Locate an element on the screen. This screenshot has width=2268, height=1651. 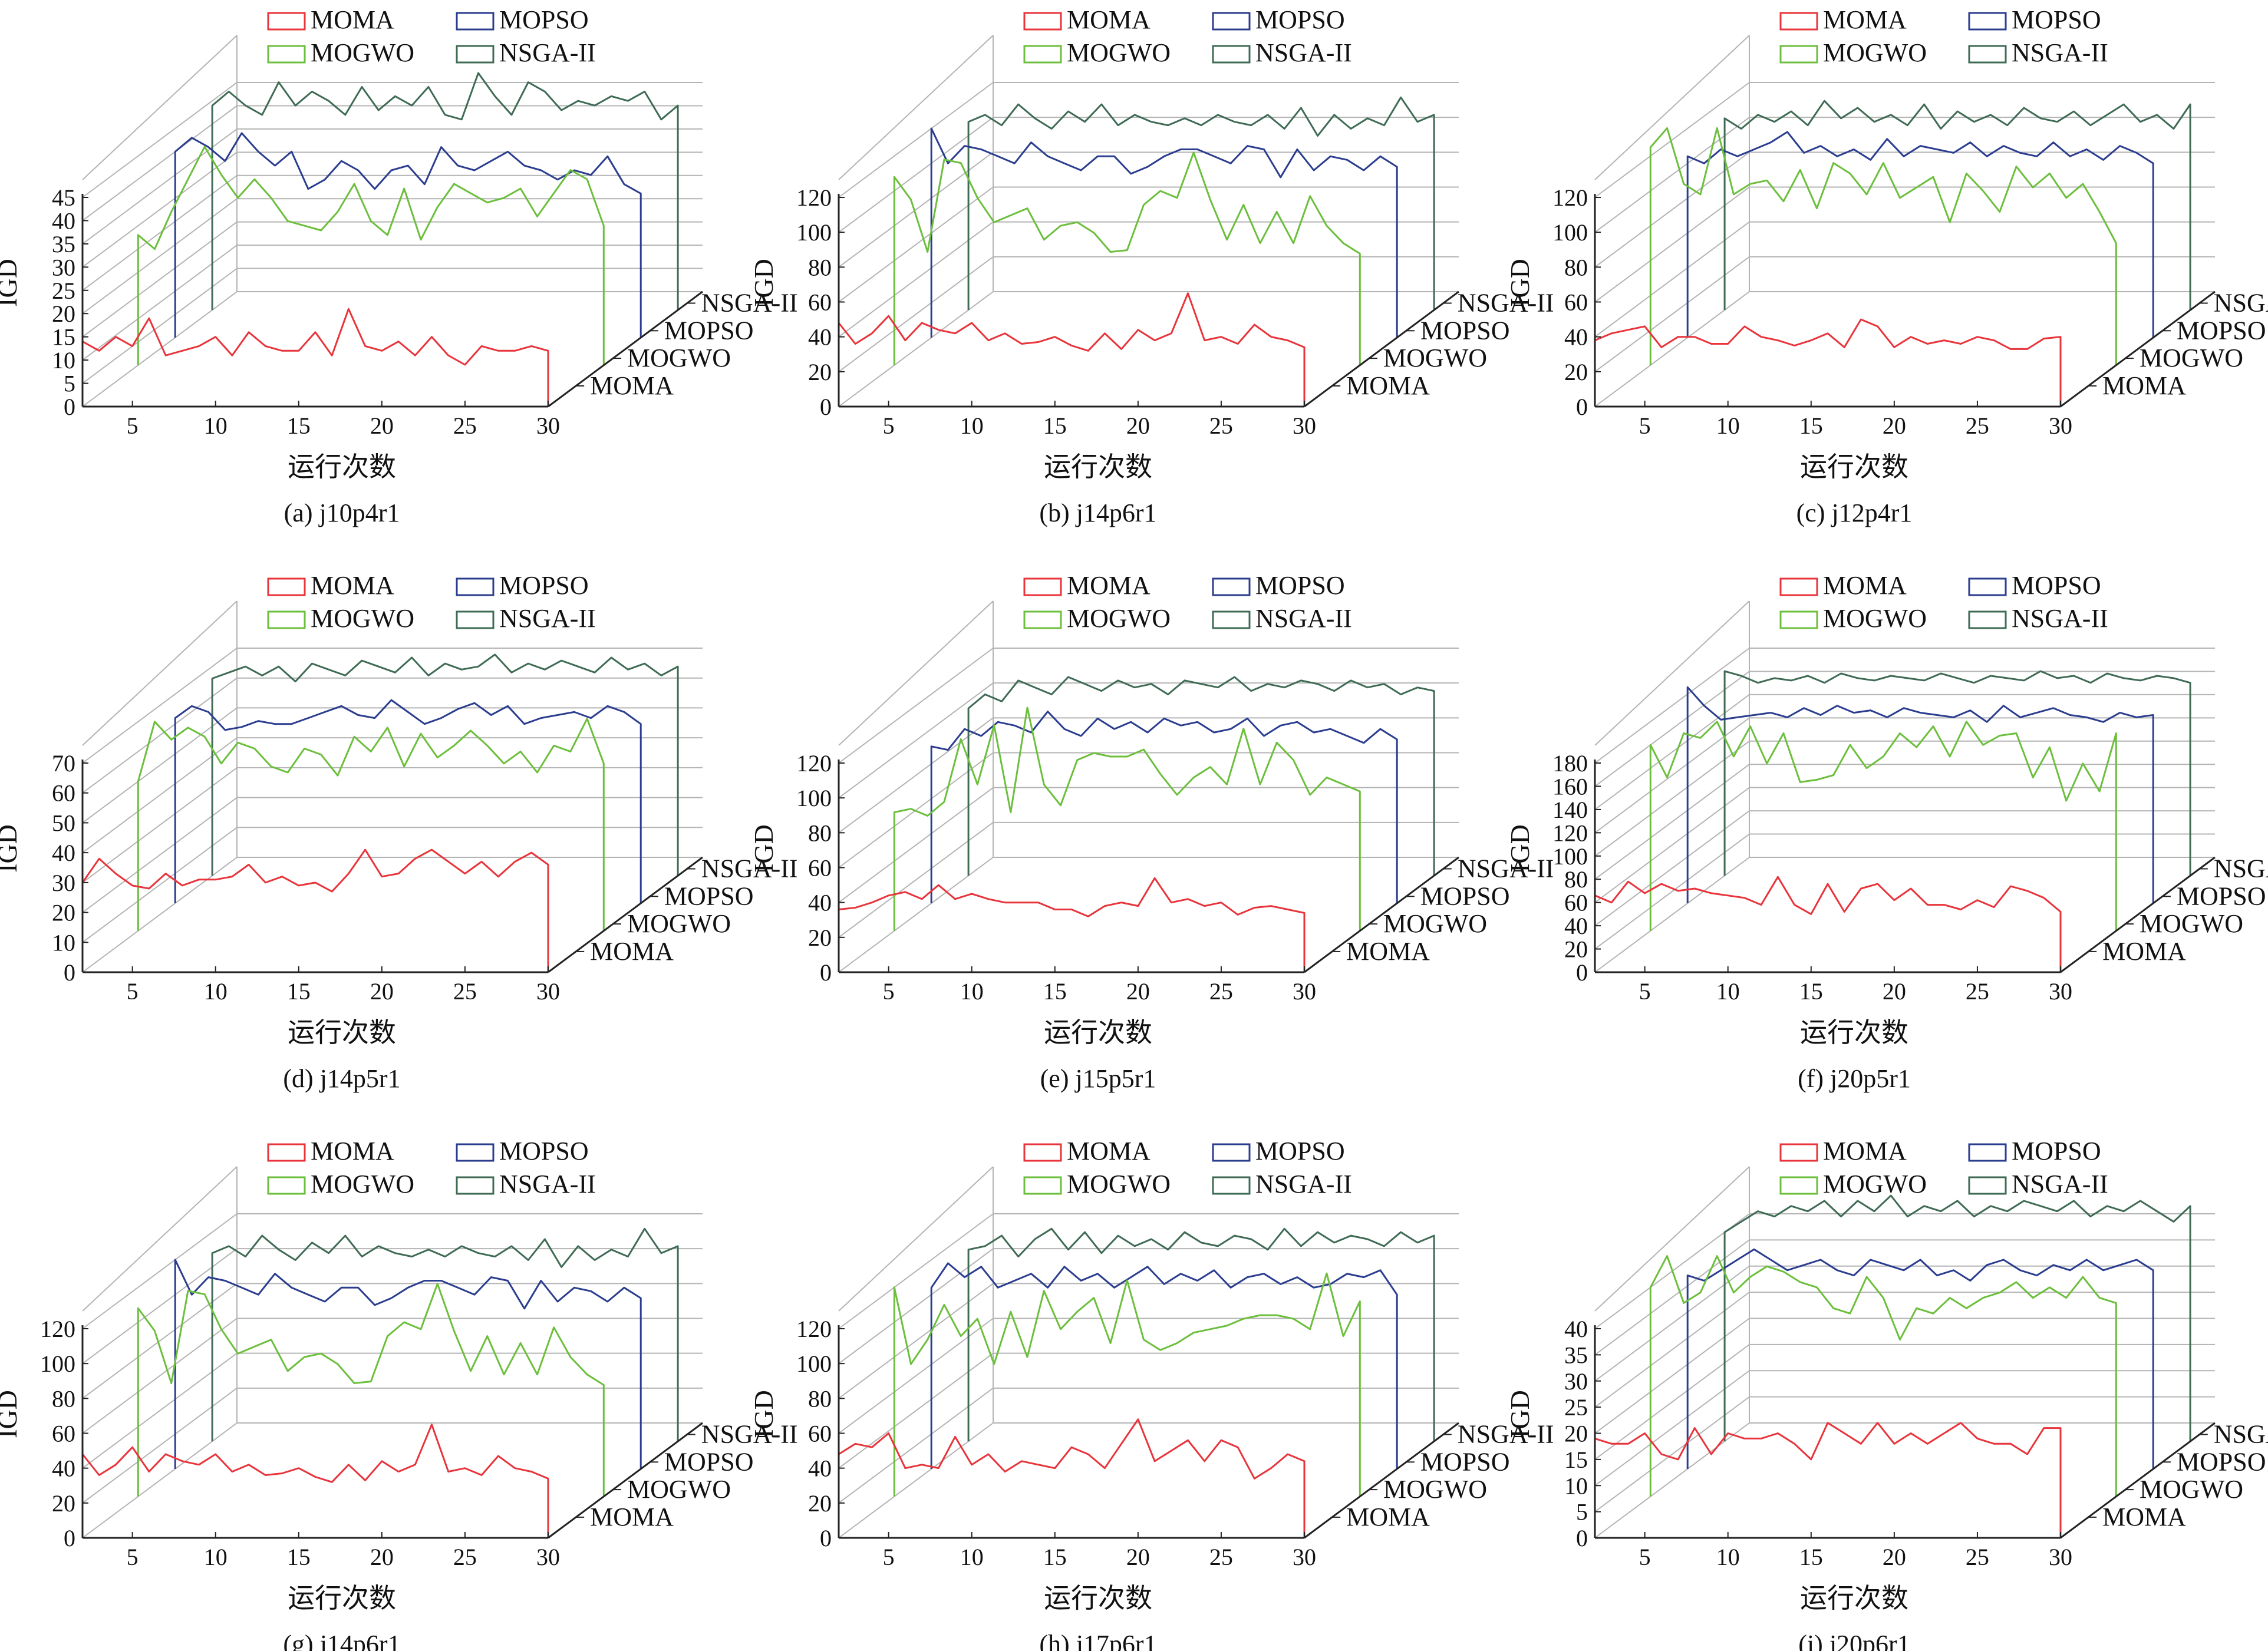
legend-swatch-nsga-ii is located at coordinates (1987, 619).